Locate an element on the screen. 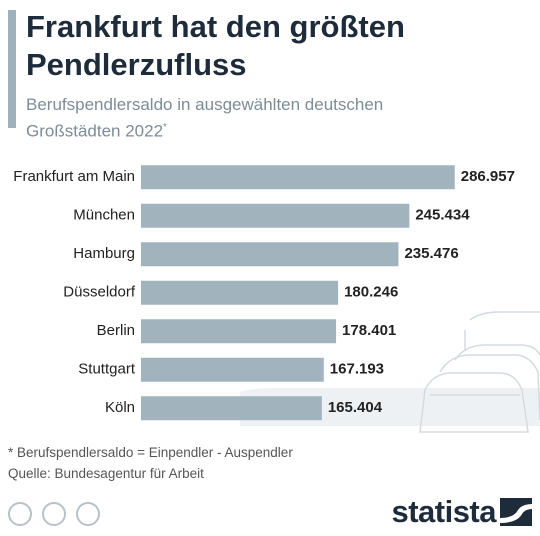 The height and width of the screenshot is (536, 540). category-label: Düsseldorf is located at coordinates (99, 292).